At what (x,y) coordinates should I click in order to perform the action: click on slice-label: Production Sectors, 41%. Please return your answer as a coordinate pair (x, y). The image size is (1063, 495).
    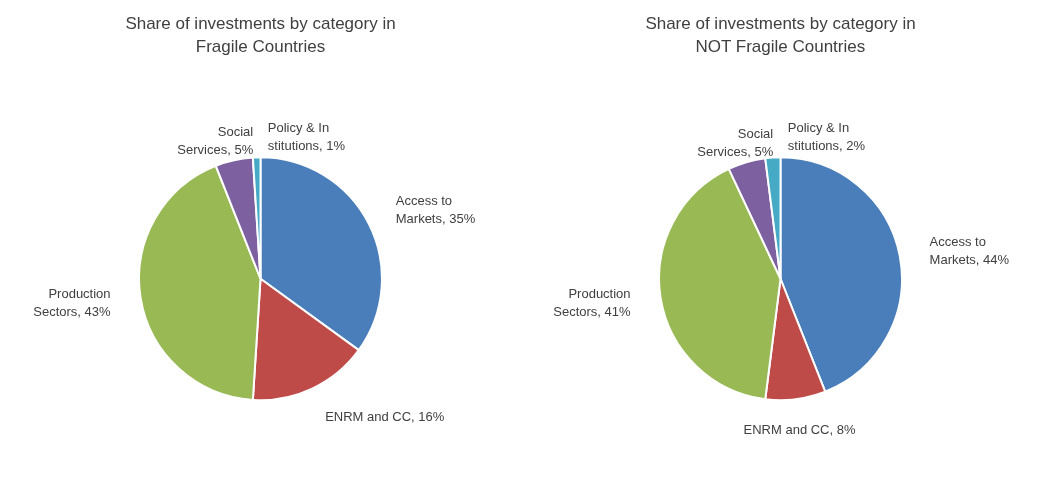
    Looking at the image, I should click on (592, 302).